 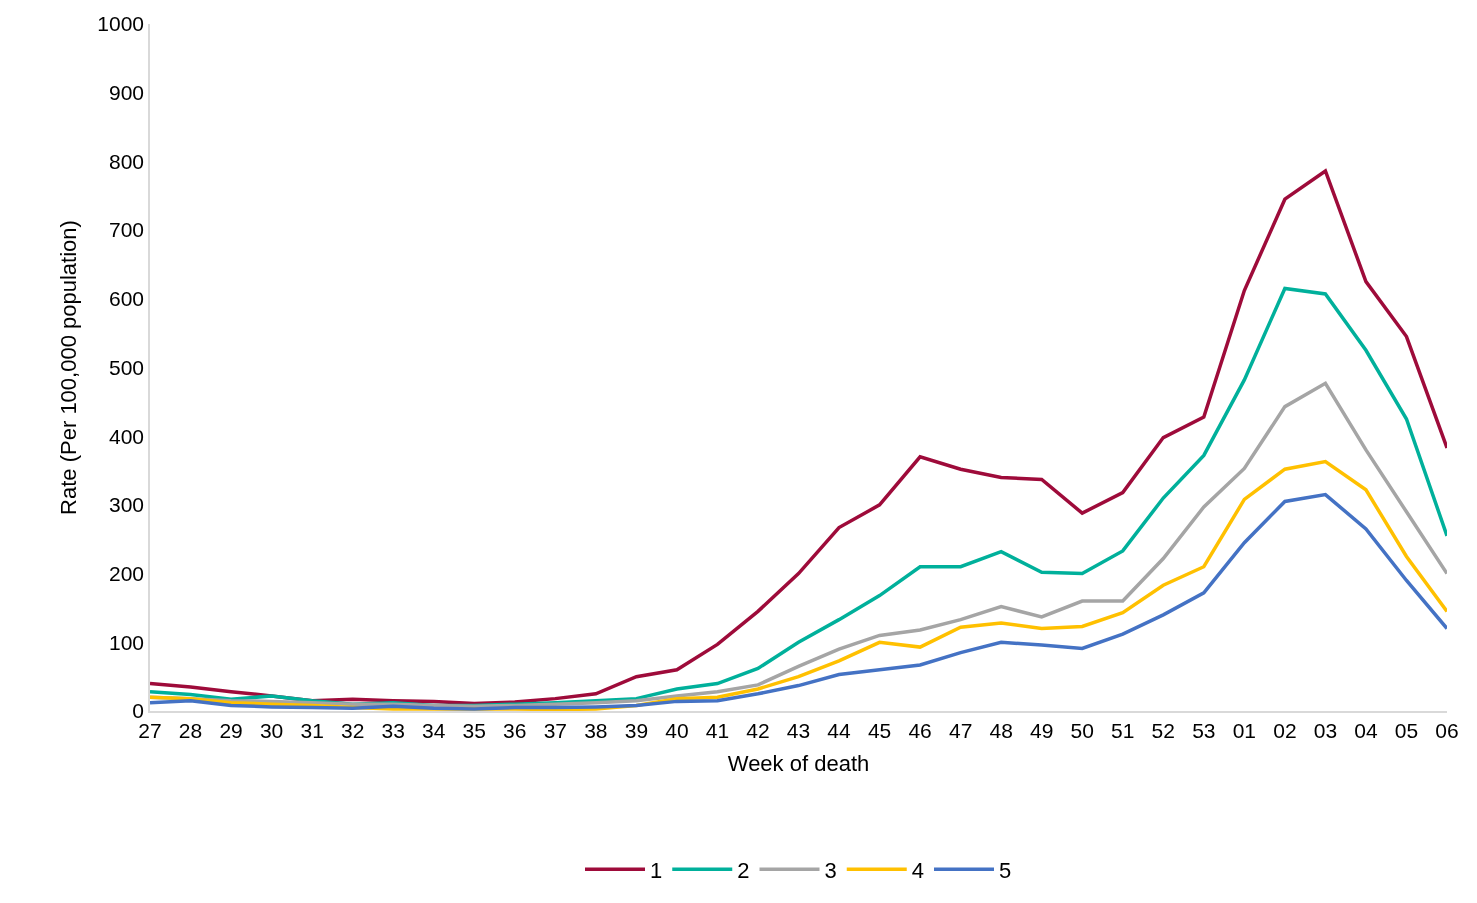 I want to click on x-tick-label: 50, so click(x=1082, y=730).